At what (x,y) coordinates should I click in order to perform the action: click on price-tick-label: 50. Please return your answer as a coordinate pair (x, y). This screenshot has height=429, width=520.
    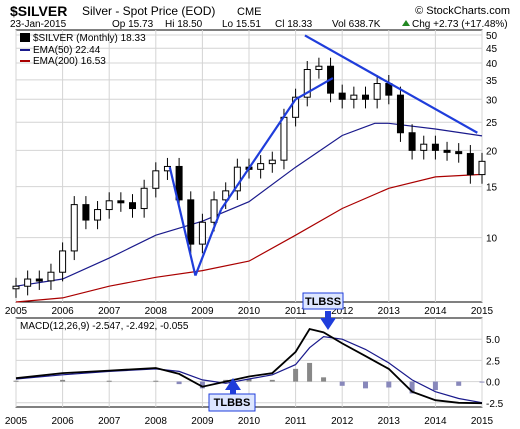
    Looking at the image, I should click on (492, 36).